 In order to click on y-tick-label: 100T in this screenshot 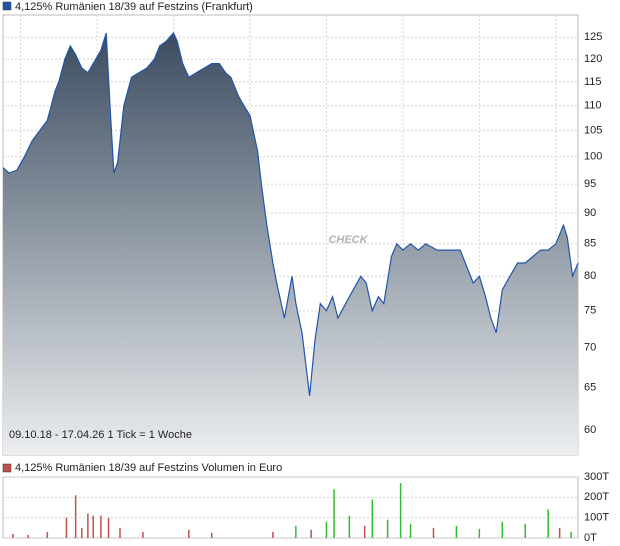, I will do `click(596, 518)`.